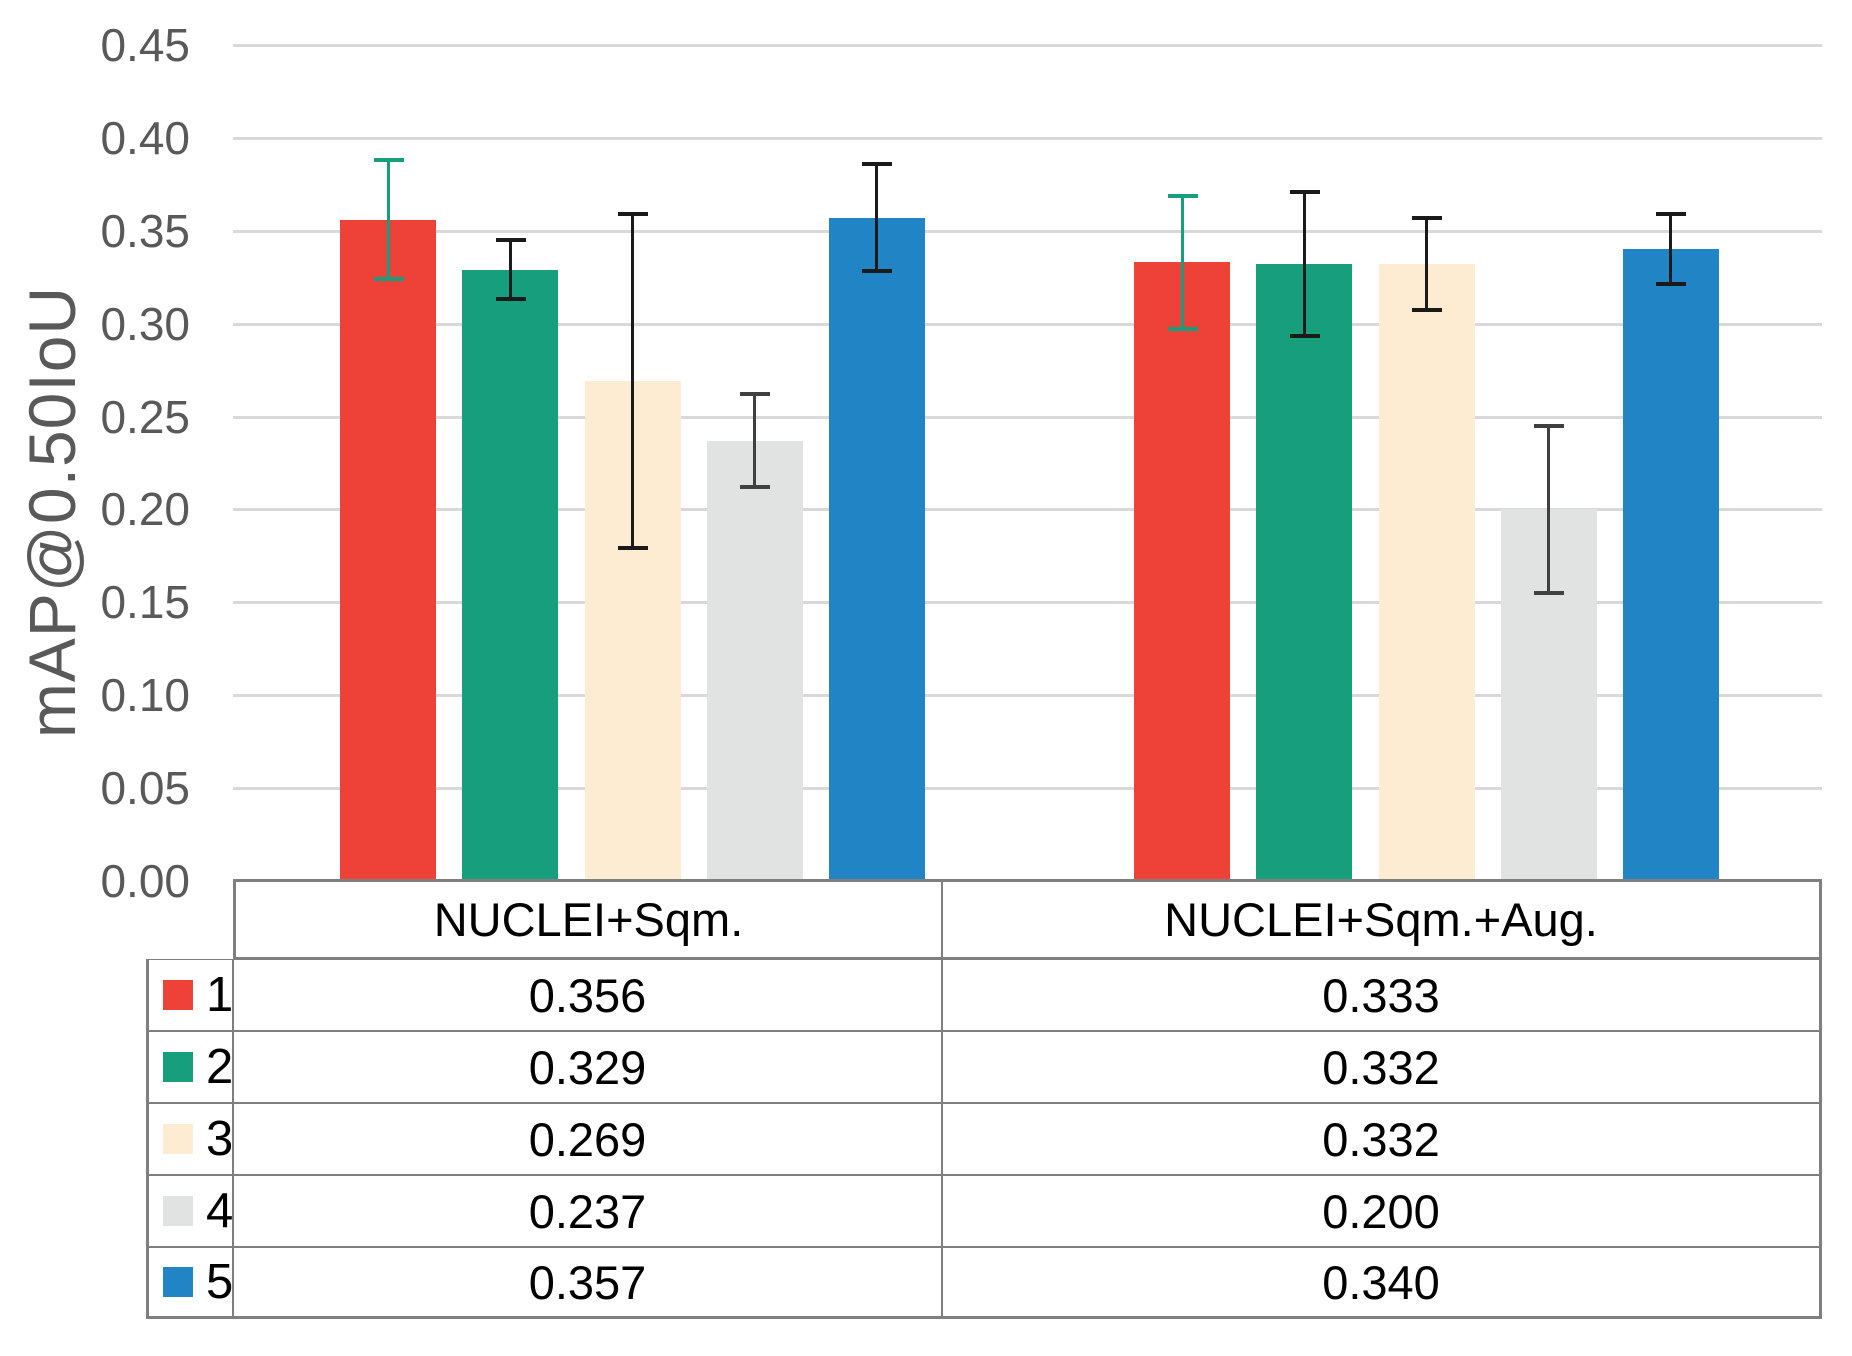 The image size is (1852, 1356). I want to click on error-bar-series-2-sqm, so click(510, 270).